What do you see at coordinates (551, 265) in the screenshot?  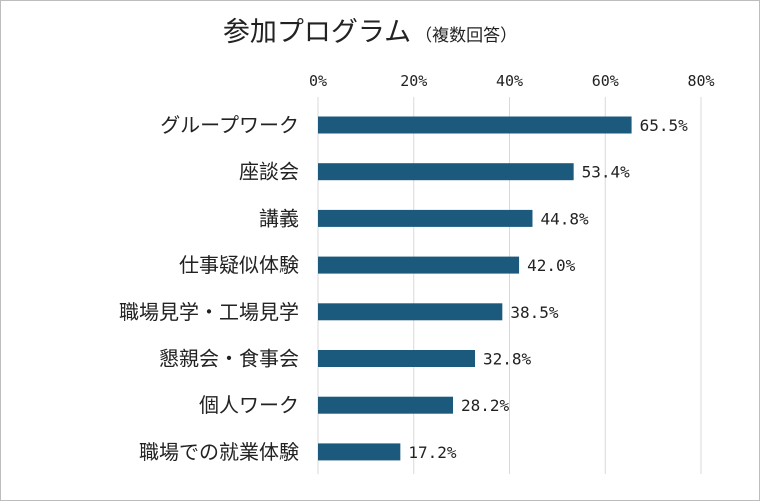 I see `value-label: 42.0%` at bounding box center [551, 265].